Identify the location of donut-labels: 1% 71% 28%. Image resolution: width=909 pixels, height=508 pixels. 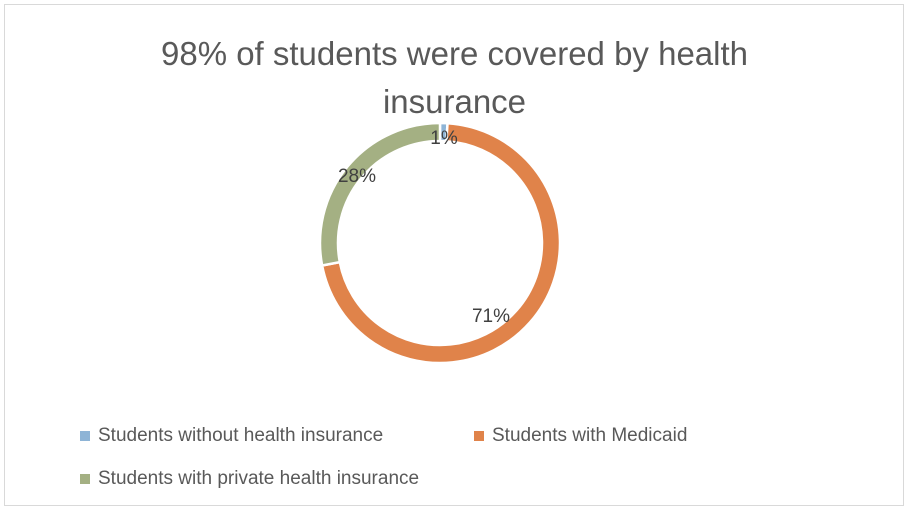
(424, 227).